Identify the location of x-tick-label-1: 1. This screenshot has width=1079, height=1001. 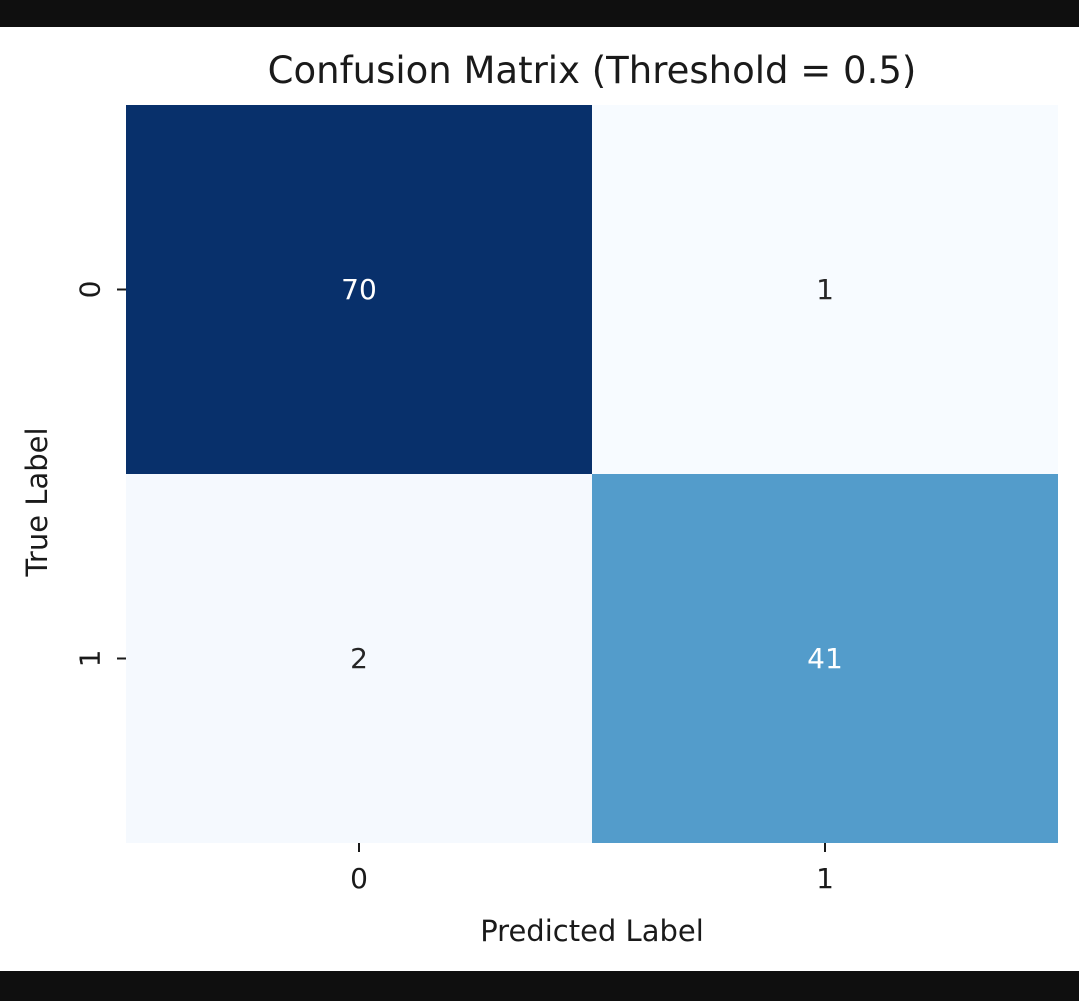
(825, 878).